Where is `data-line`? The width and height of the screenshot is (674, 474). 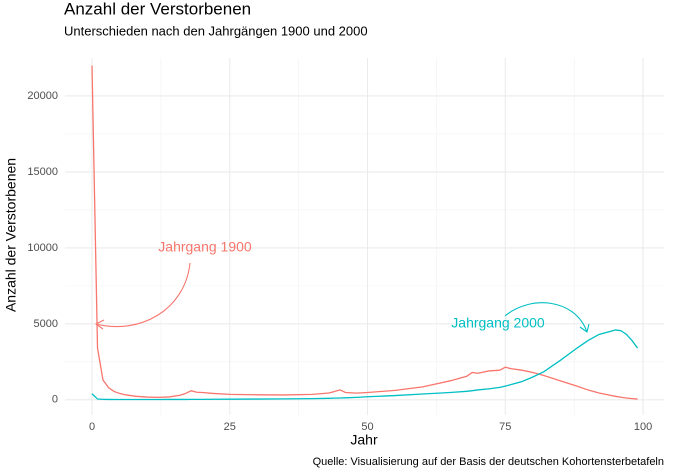 data-line is located at coordinates (365, 365).